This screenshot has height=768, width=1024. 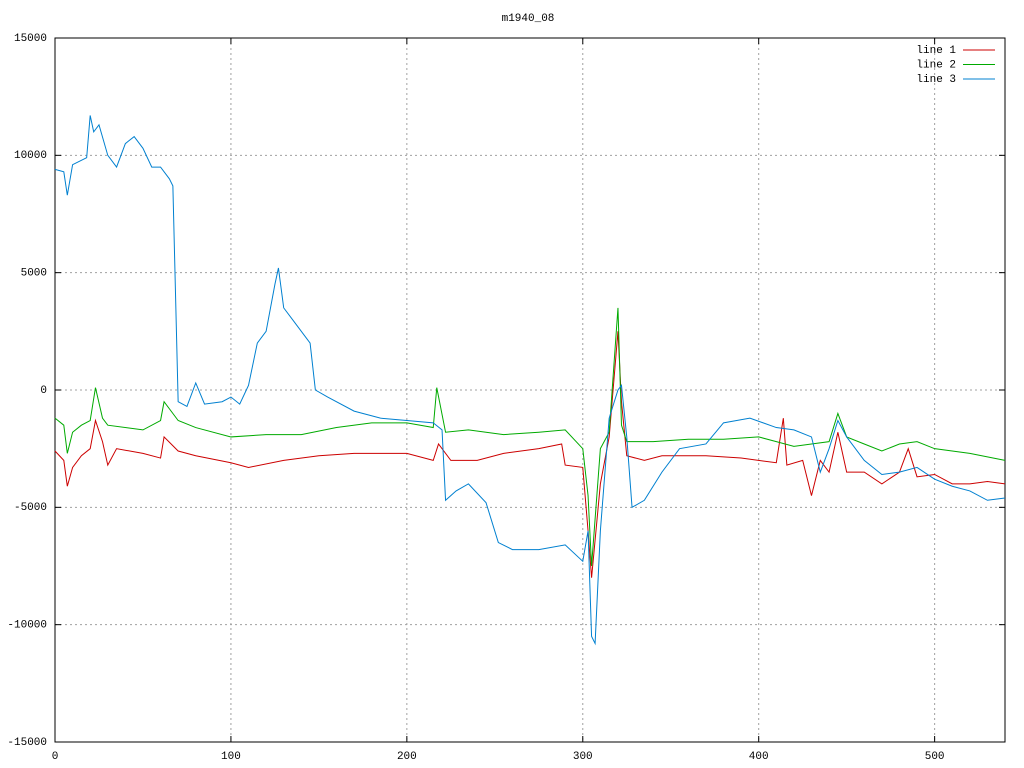 What do you see at coordinates (407, 757) in the screenshot?
I see `x-tick-label: 200` at bounding box center [407, 757].